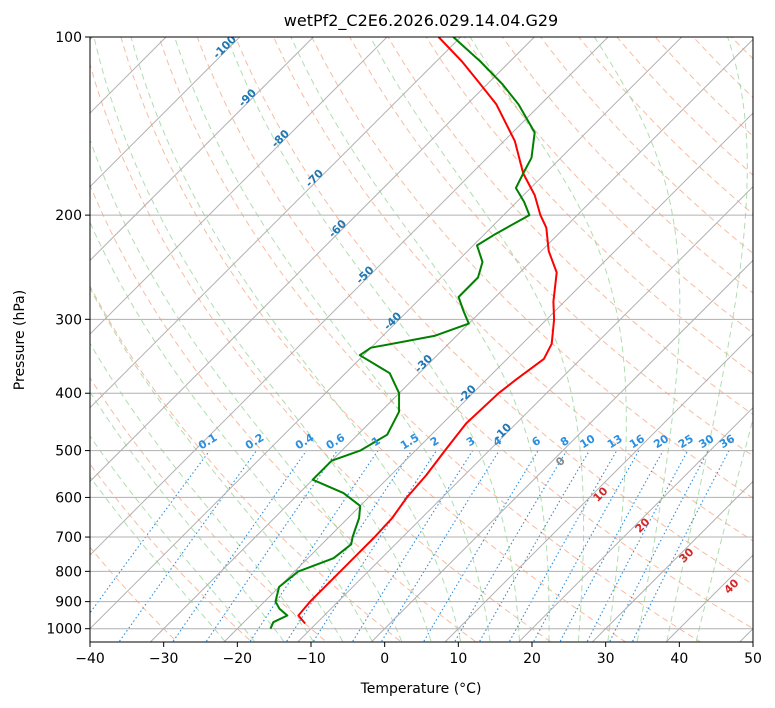  Describe the element at coordinates (68, 572) in the screenshot. I see `y-tick-label: 800` at that location.